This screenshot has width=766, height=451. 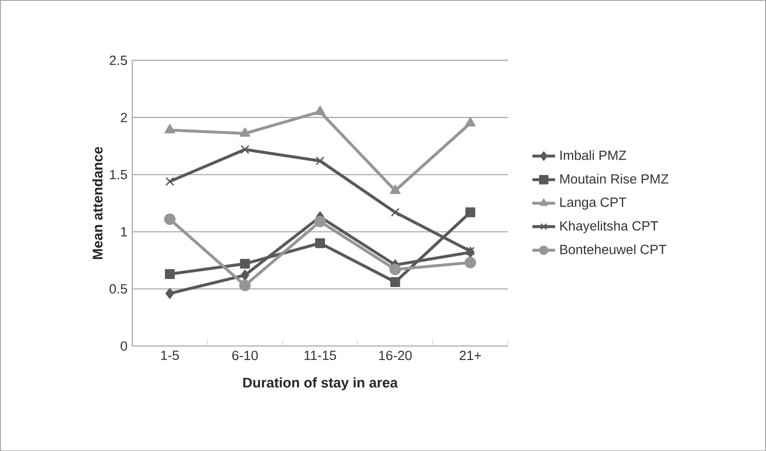 What do you see at coordinates (593, 155) in the screenshot?
I see `legend-label: Imbali PMZ` at bounding box center [593, 155].